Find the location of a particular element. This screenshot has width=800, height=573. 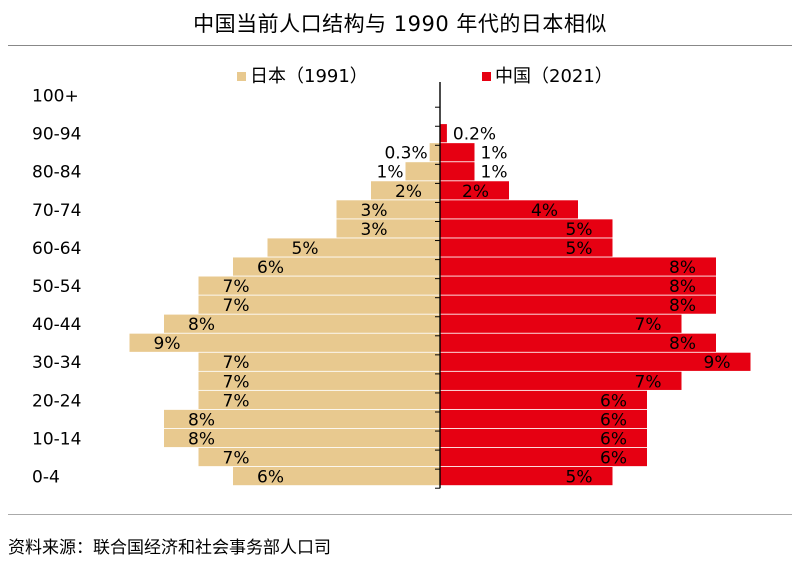

china-data-label: 2% is located at coordinates (475, 192).